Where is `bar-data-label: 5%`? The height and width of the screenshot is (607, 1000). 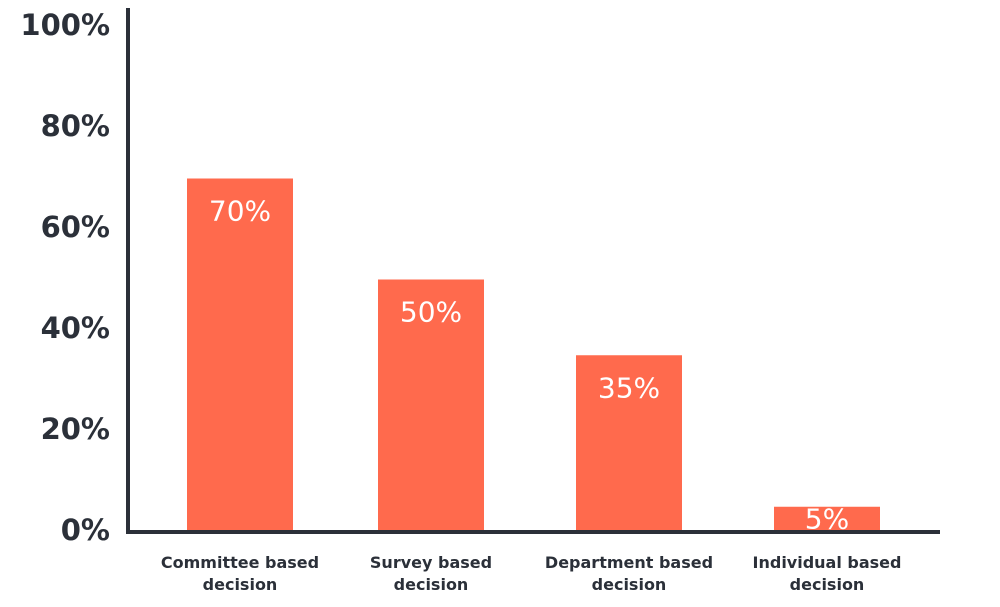 bar-data-label: 5% is located at coordinates (827, 518).